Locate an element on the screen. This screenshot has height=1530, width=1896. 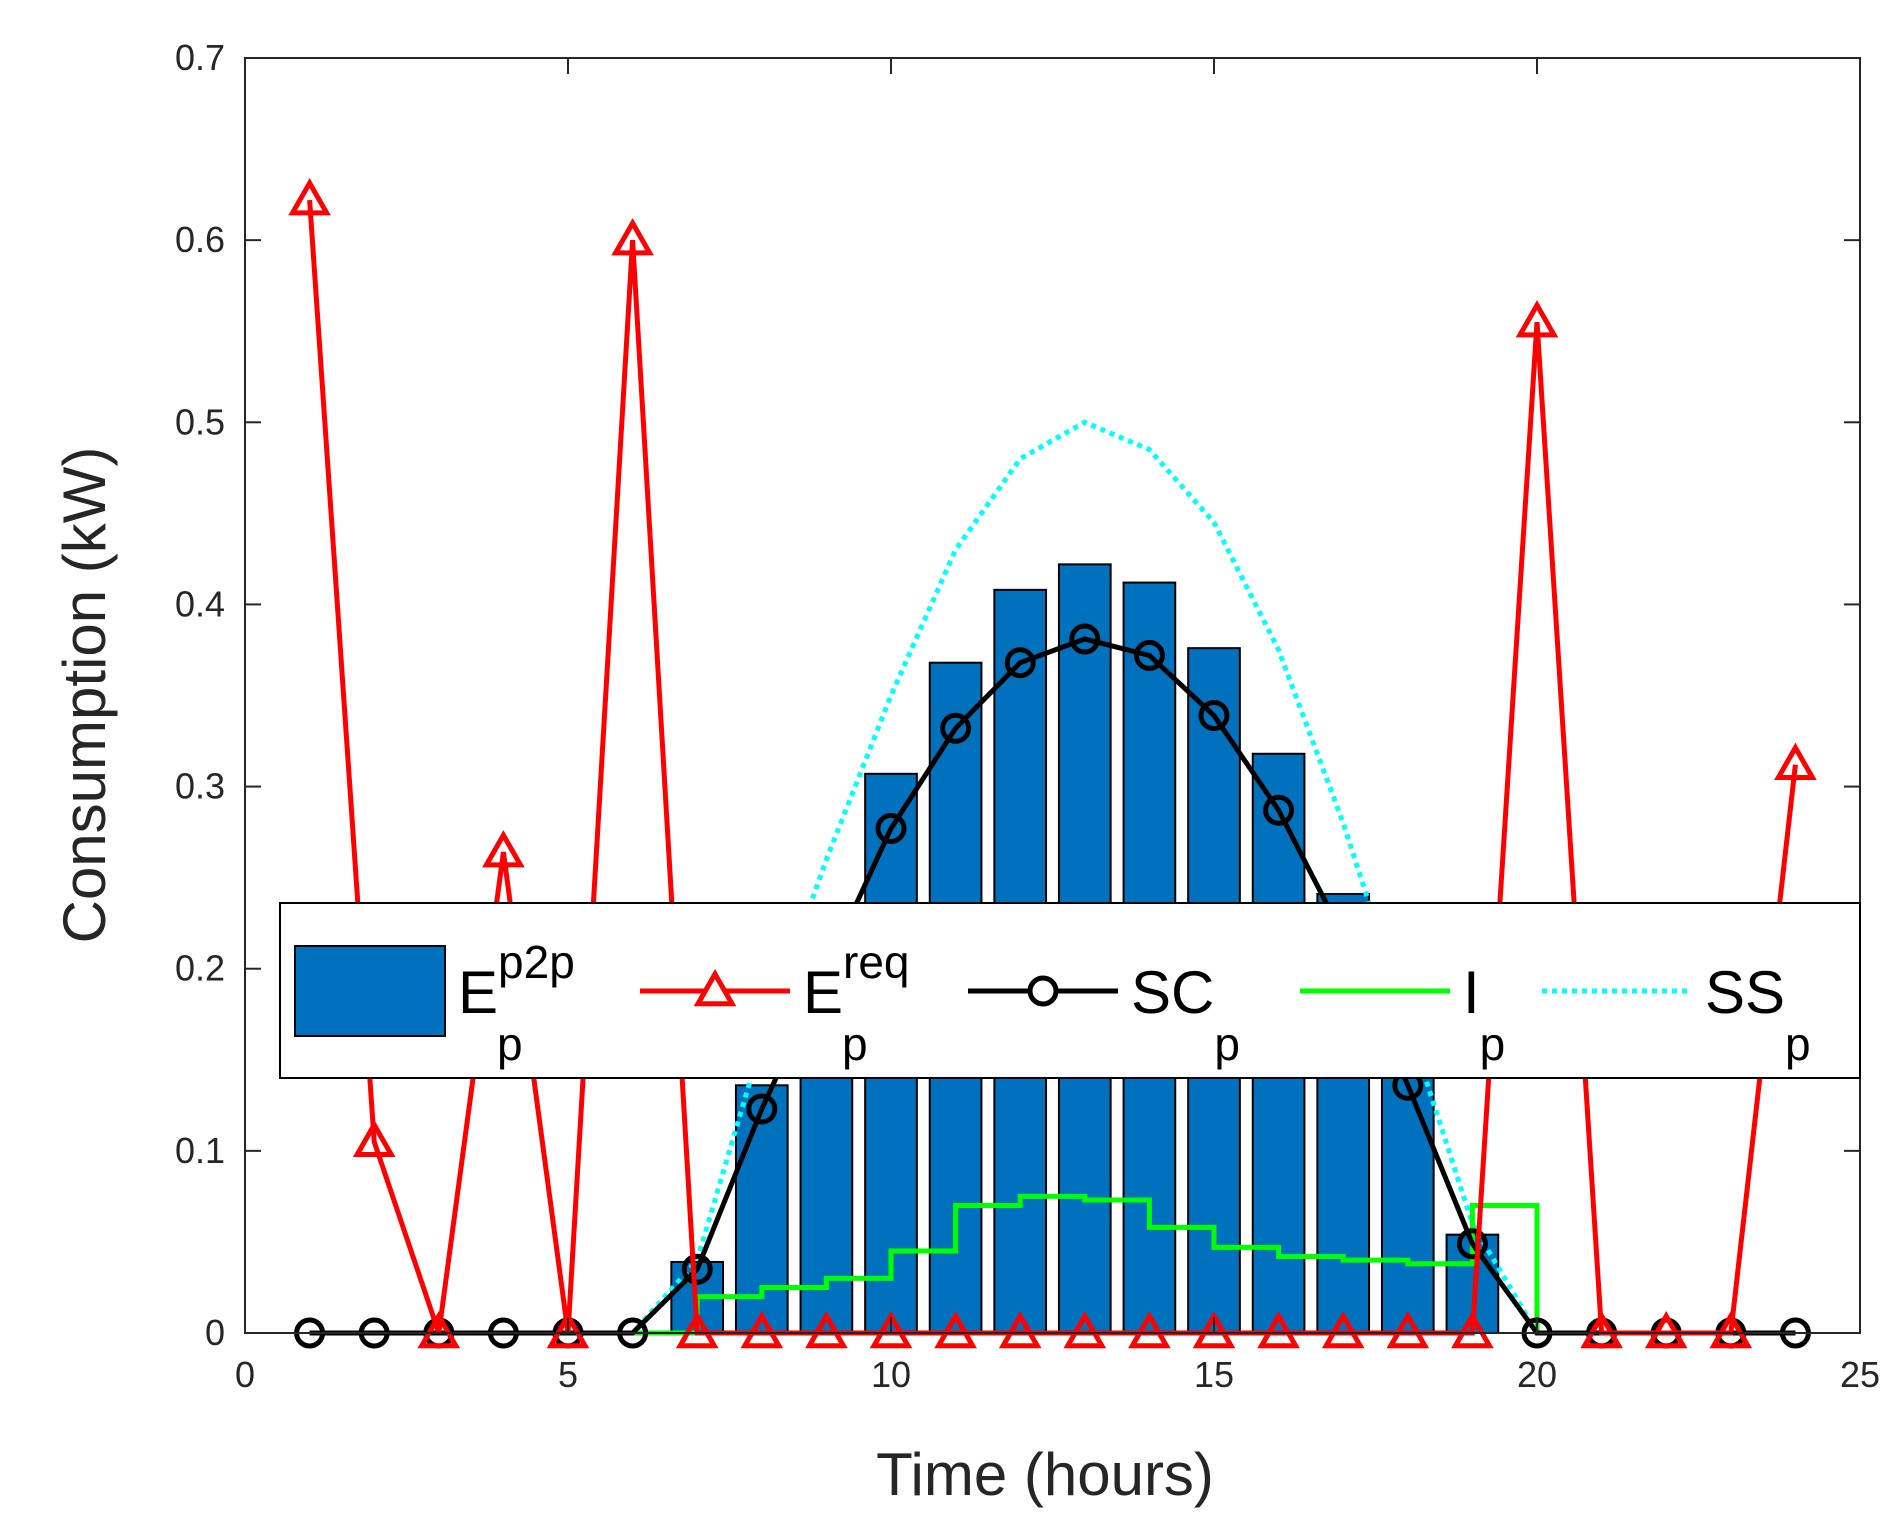
y-tick-label: 0.5 is located at coordinates (200, 421).